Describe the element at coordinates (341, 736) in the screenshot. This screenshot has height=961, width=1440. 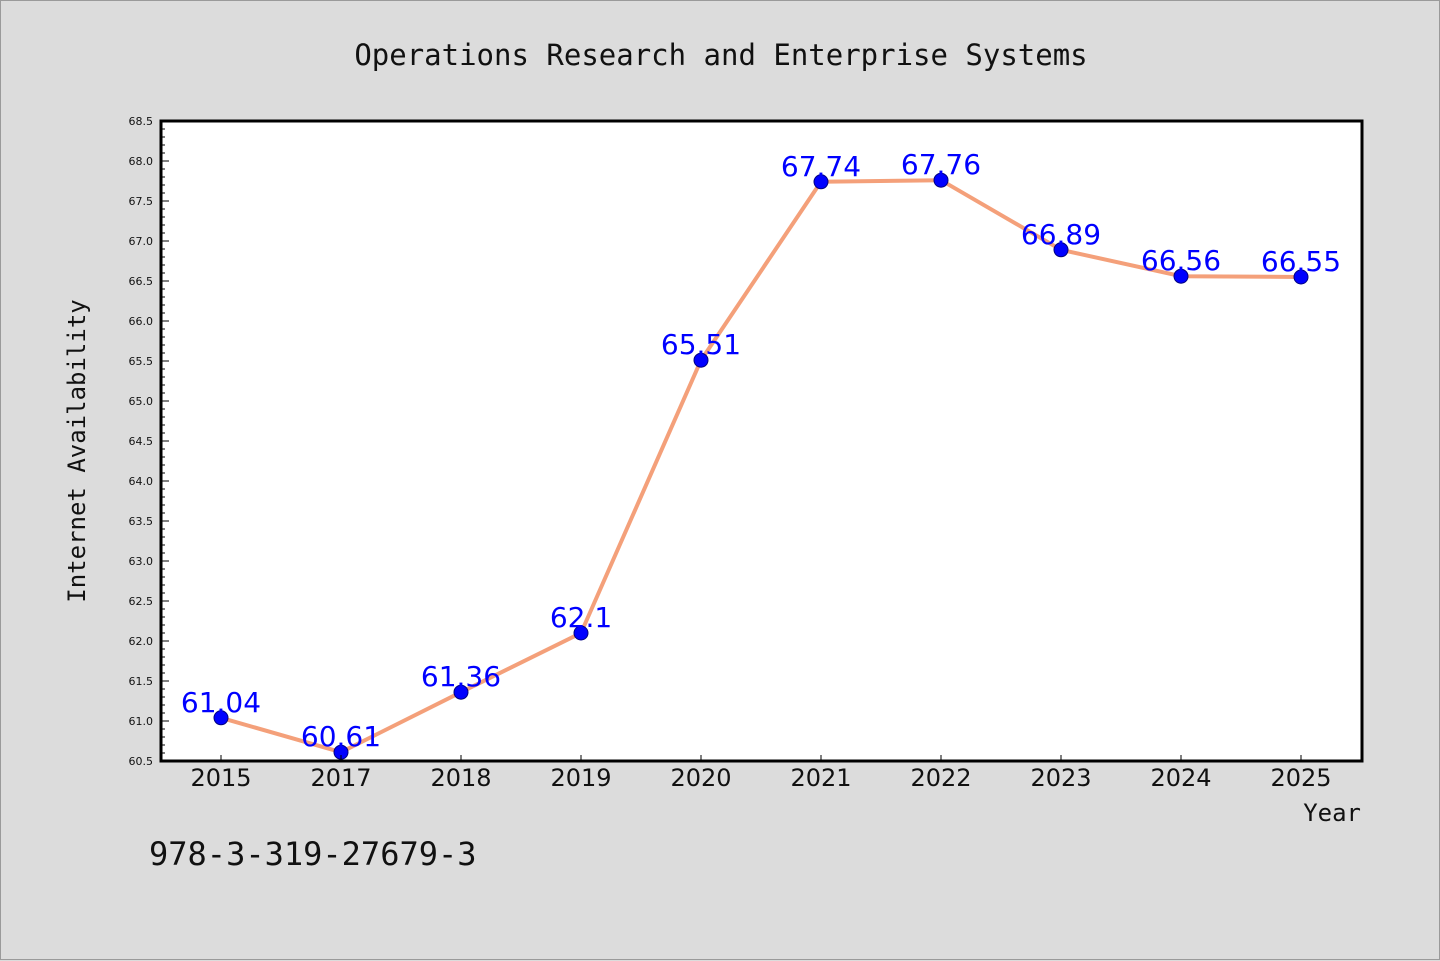
I see `data-label: 60.61` at that location.